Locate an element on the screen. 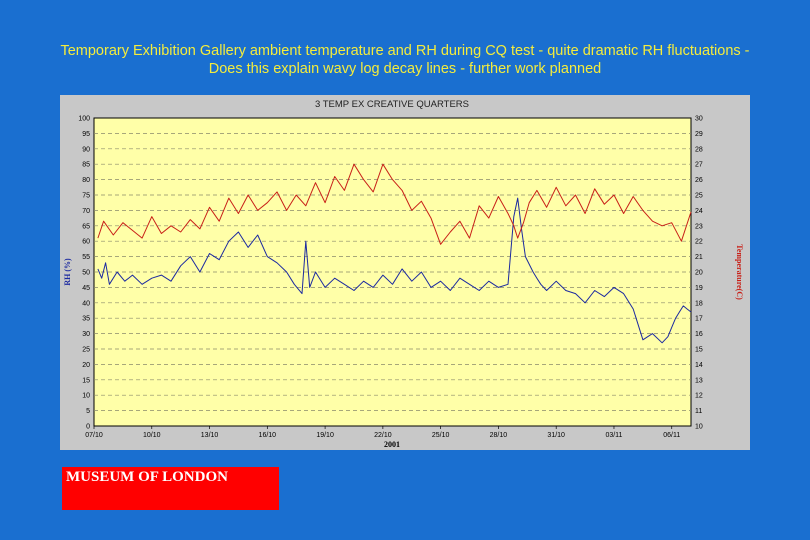  x-tick-label: 06/11 is located at coordinates (671, 435).